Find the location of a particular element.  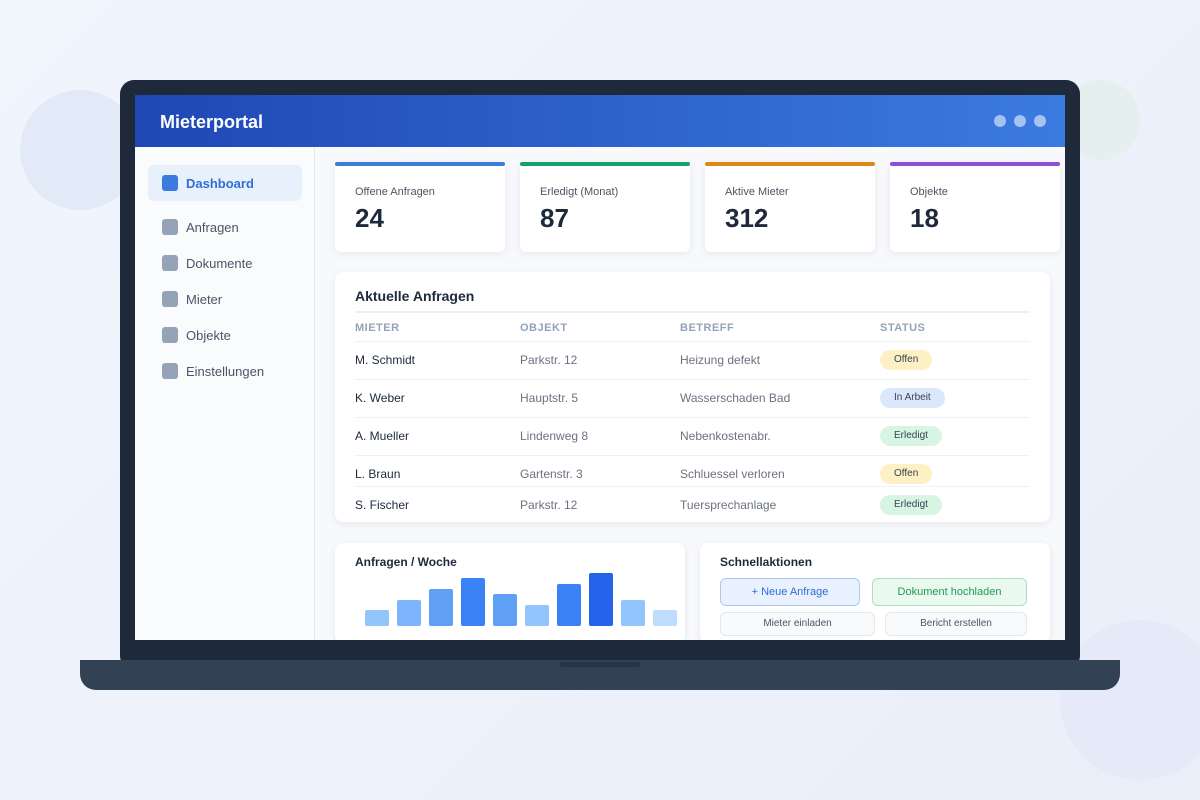

table-cell: M. Schmidt is located at coordinates (385, 360).